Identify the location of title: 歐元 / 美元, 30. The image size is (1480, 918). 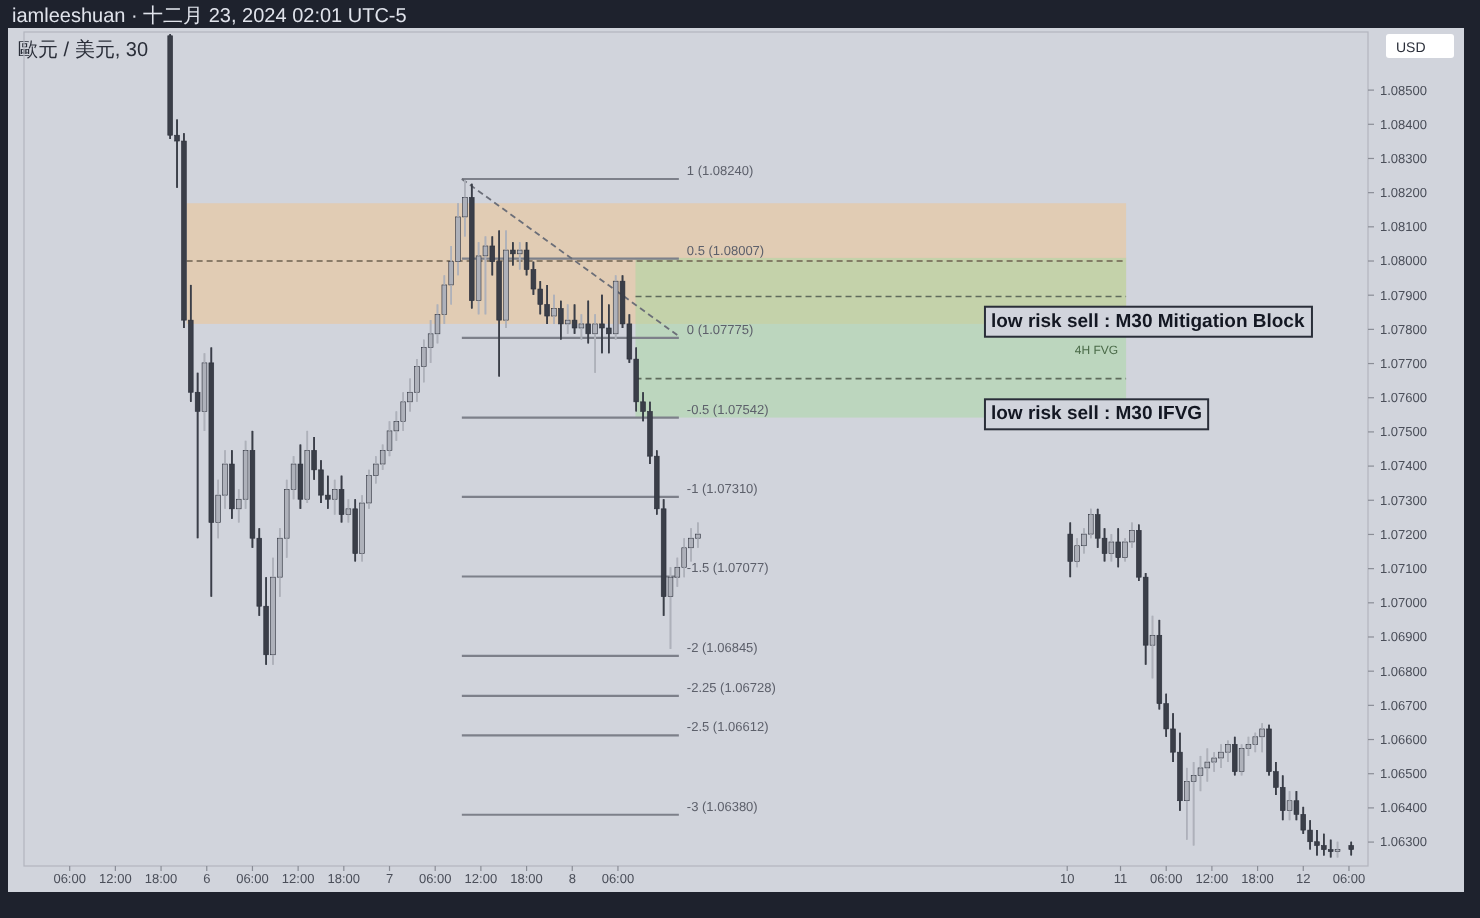
(83, 51).